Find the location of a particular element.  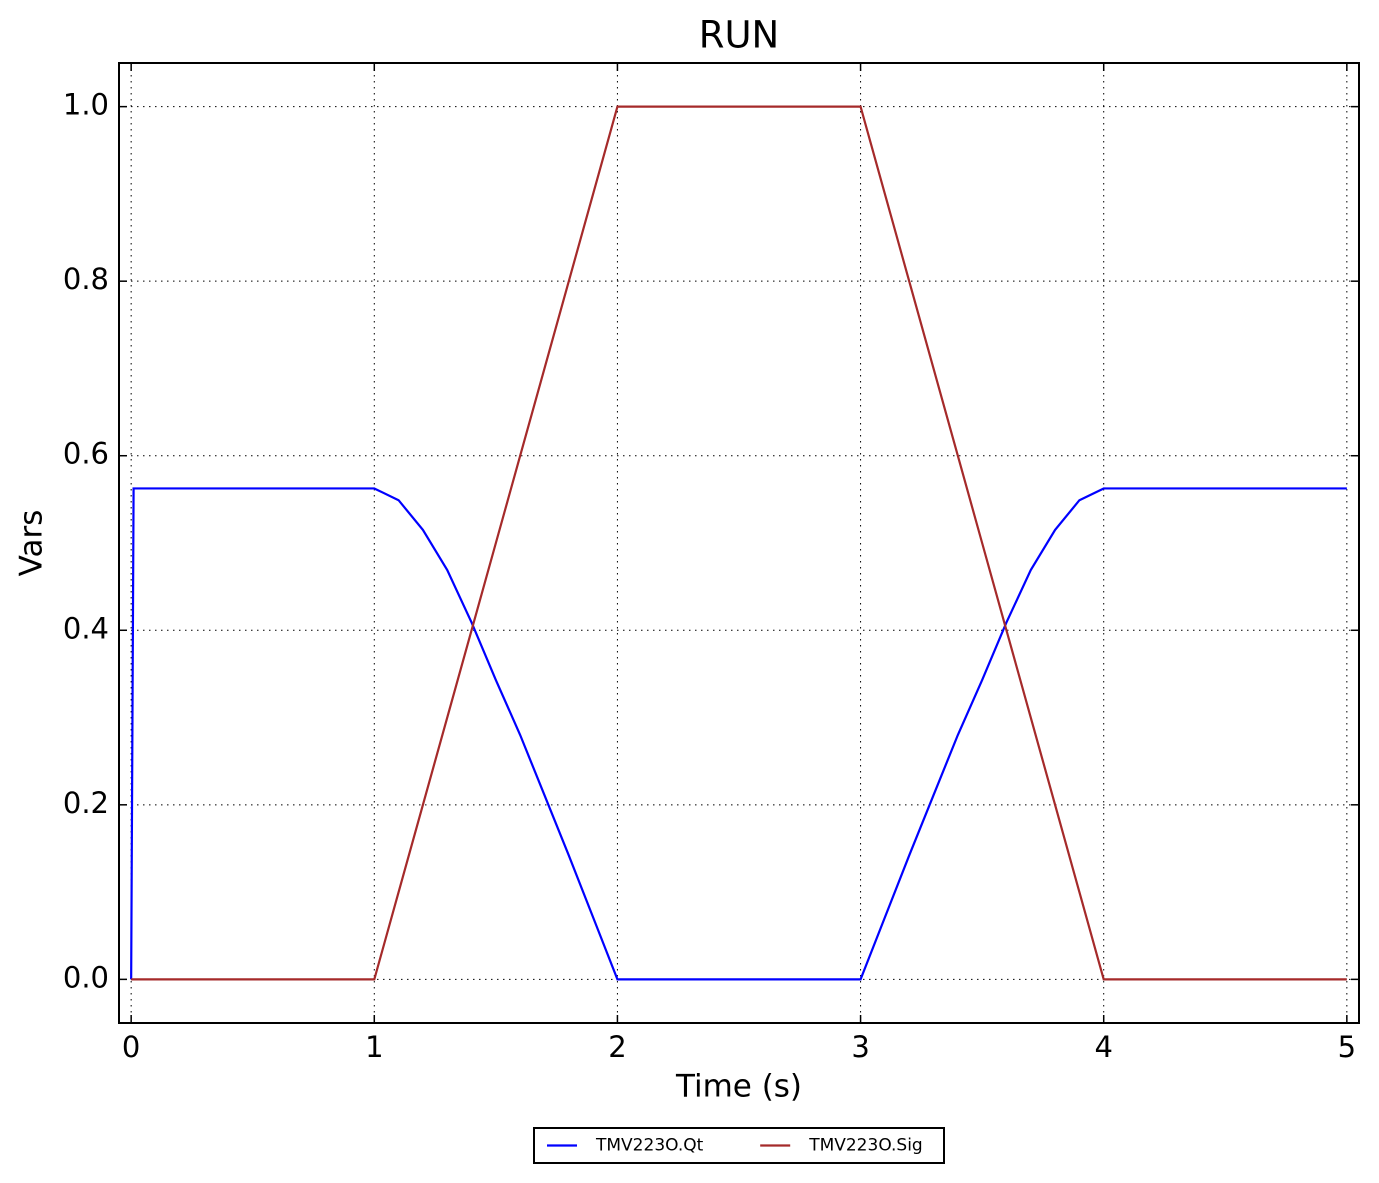

x-axis-label: Time (s) is located at coordinates (738, 1087).